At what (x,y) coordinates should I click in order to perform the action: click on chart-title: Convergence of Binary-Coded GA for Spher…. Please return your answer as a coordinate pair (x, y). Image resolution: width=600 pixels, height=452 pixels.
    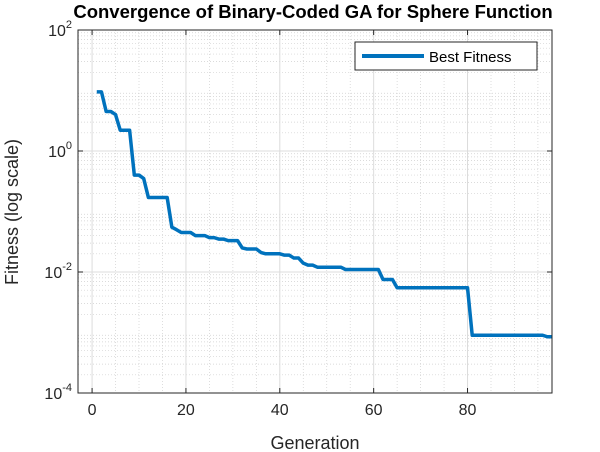
    Looking at the image, I should click on (312, 11).